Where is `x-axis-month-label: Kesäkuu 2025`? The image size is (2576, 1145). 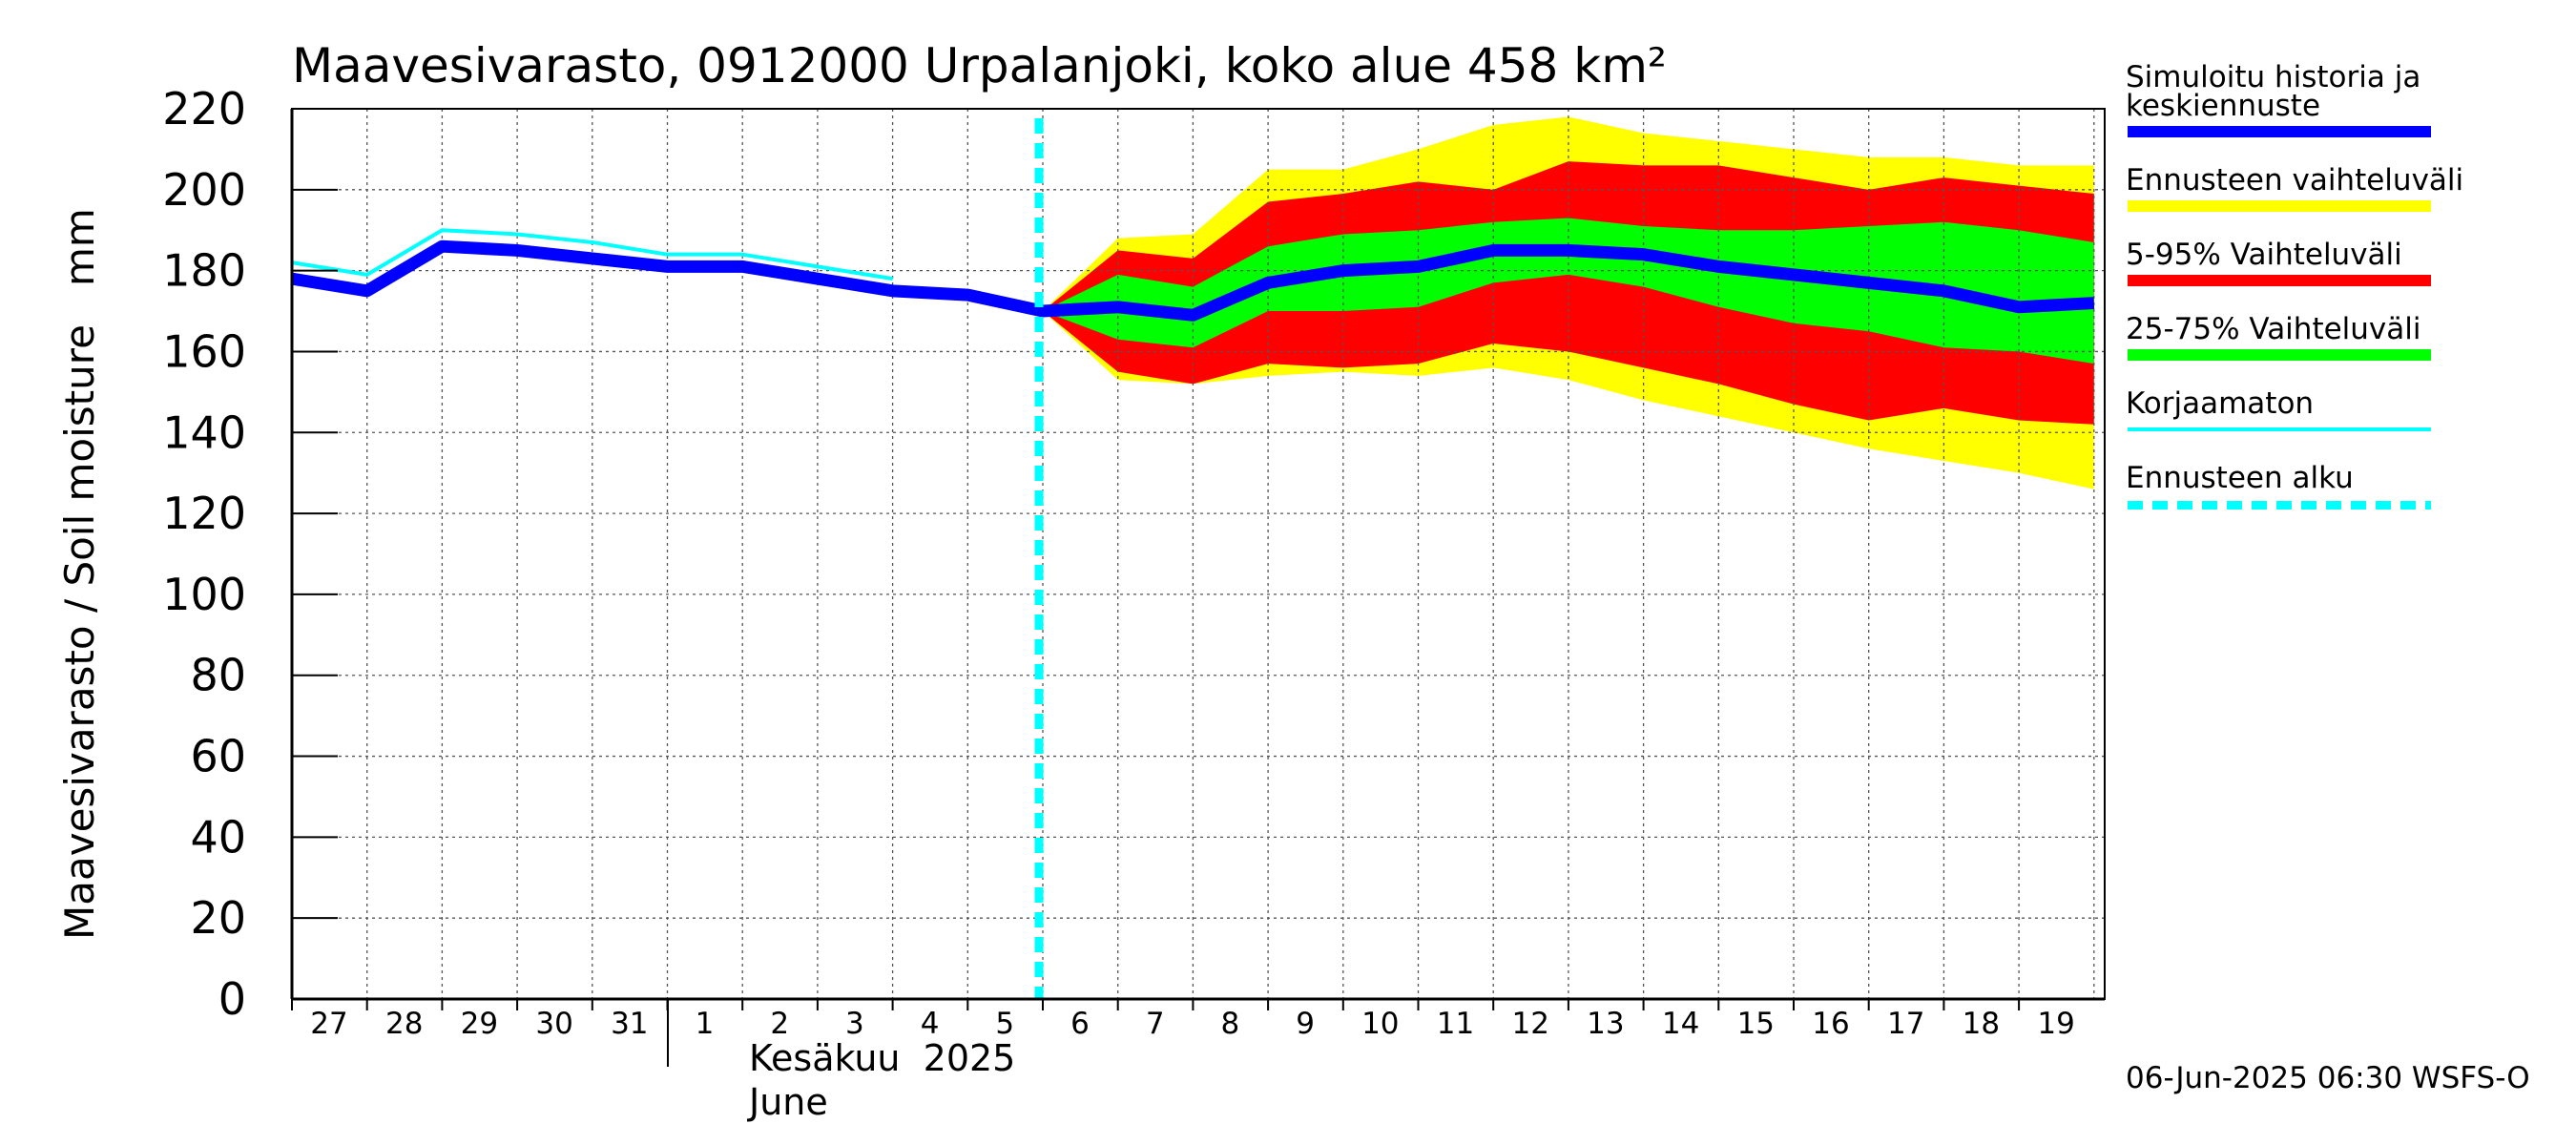
x-axis-month-label: Kesäkuu 2025 is located at coordinates (882, 1058).